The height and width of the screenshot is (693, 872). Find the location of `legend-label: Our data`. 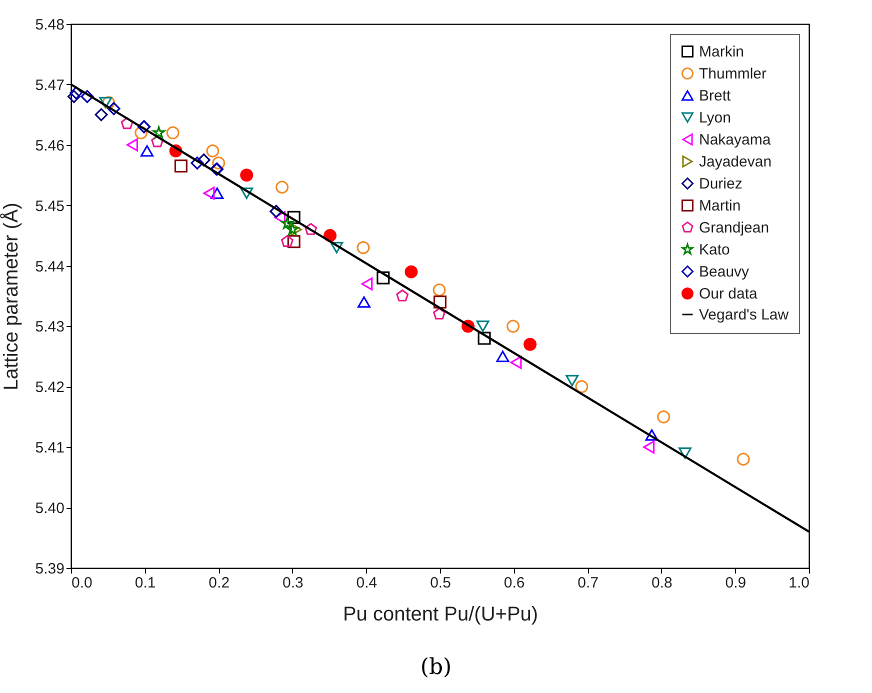

legend-label: Our data is located at coordinates (728, 294).